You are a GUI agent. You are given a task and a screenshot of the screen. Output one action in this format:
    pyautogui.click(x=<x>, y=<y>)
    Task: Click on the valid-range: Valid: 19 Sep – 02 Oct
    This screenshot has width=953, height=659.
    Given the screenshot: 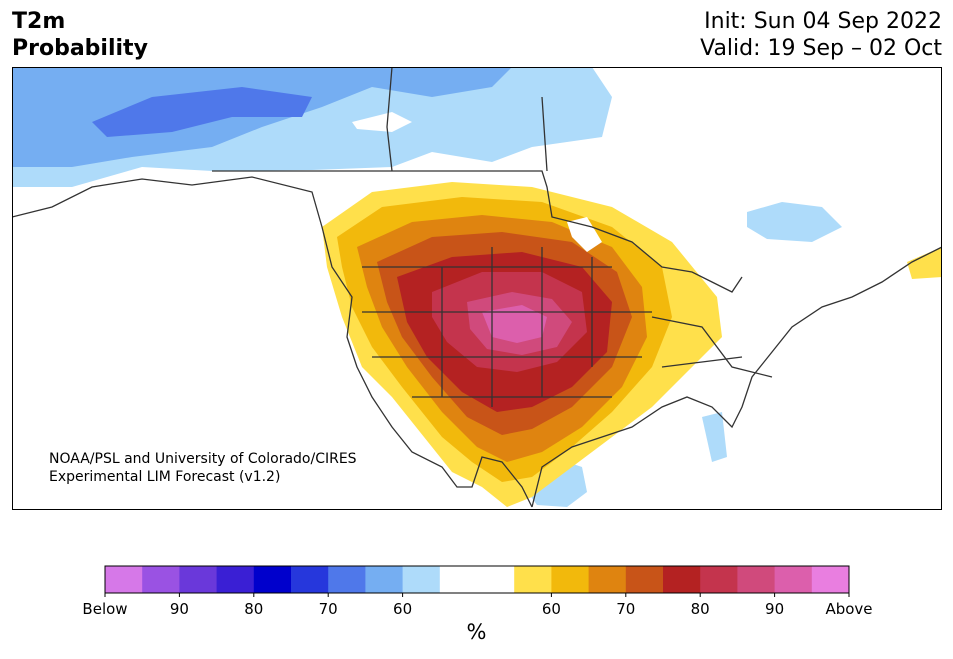 What is the action you would take?
    pyautogui.click(x=821, y=48)
    